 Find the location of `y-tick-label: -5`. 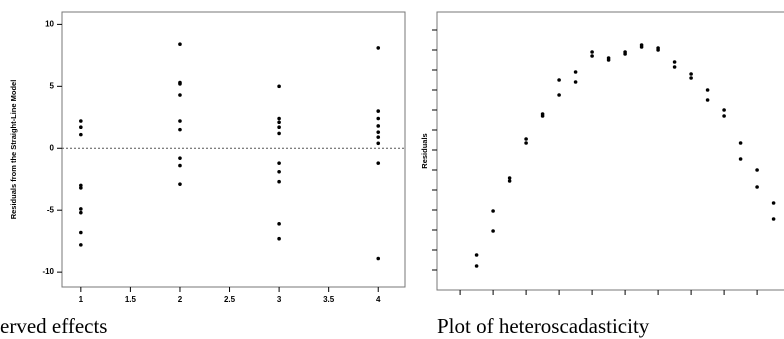

y-tick-label: -5 is located at coordinates (51, 209).